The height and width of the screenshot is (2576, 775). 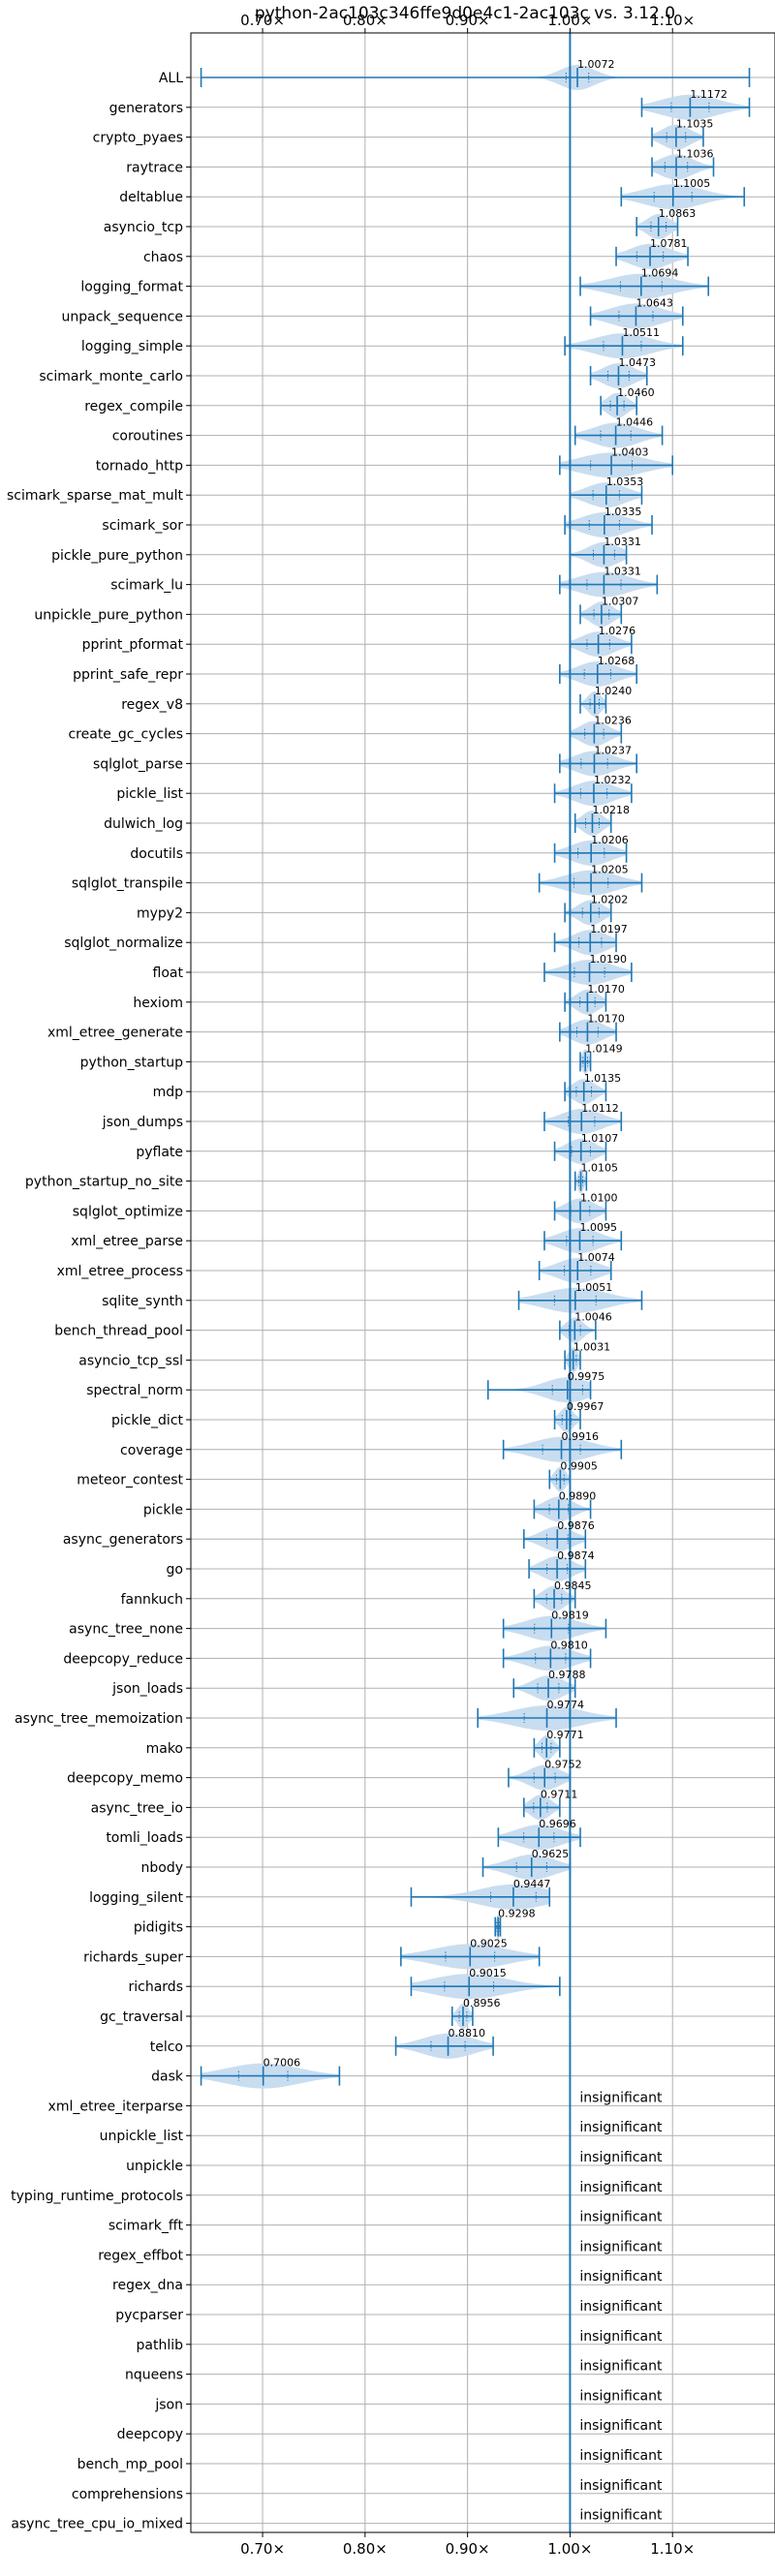 I want to click on value-label: 1.0202, so click(x=610, y=899).